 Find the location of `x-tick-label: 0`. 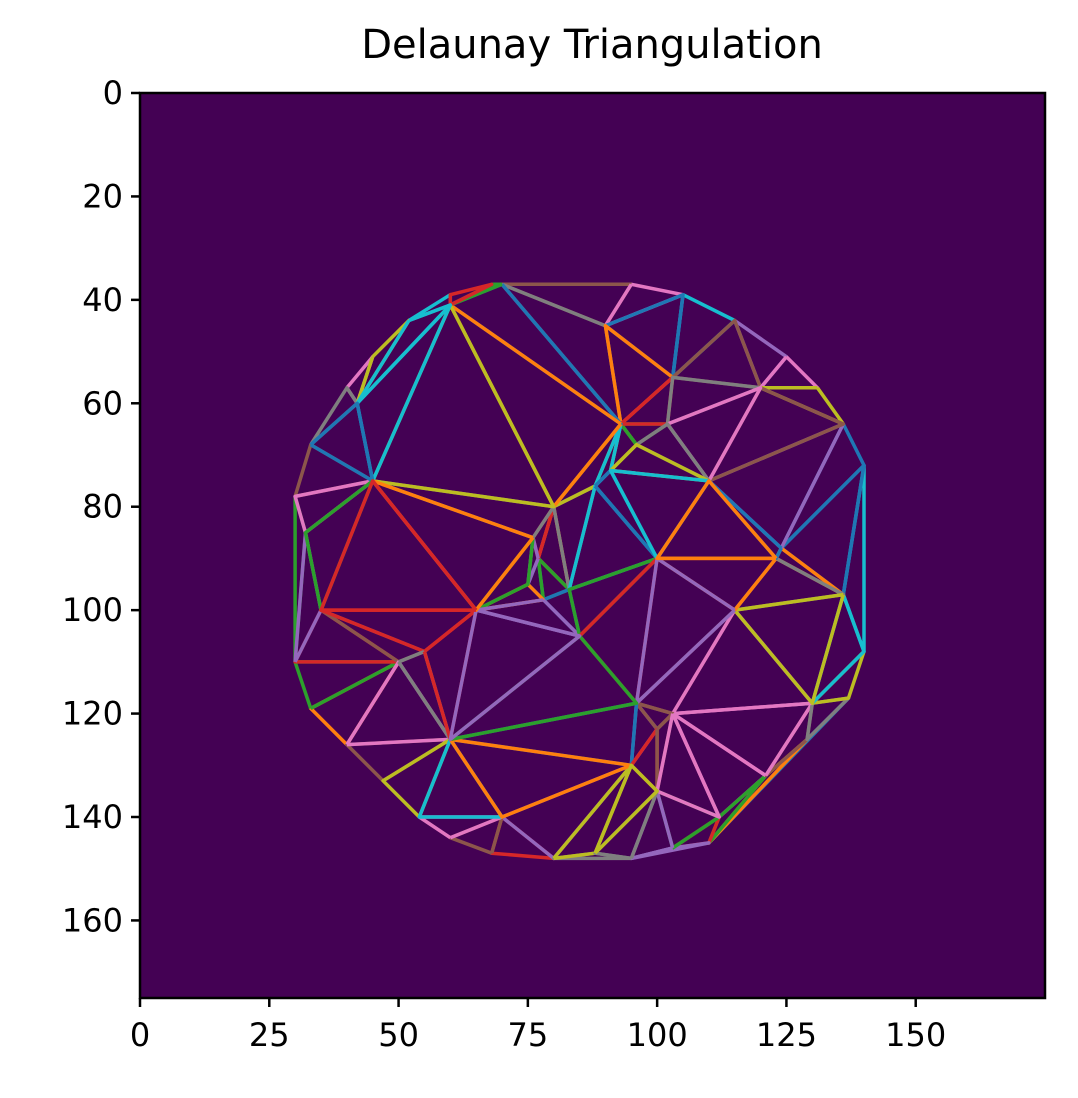

x-tick-label: 0 is located at coordinates (140, 1035).